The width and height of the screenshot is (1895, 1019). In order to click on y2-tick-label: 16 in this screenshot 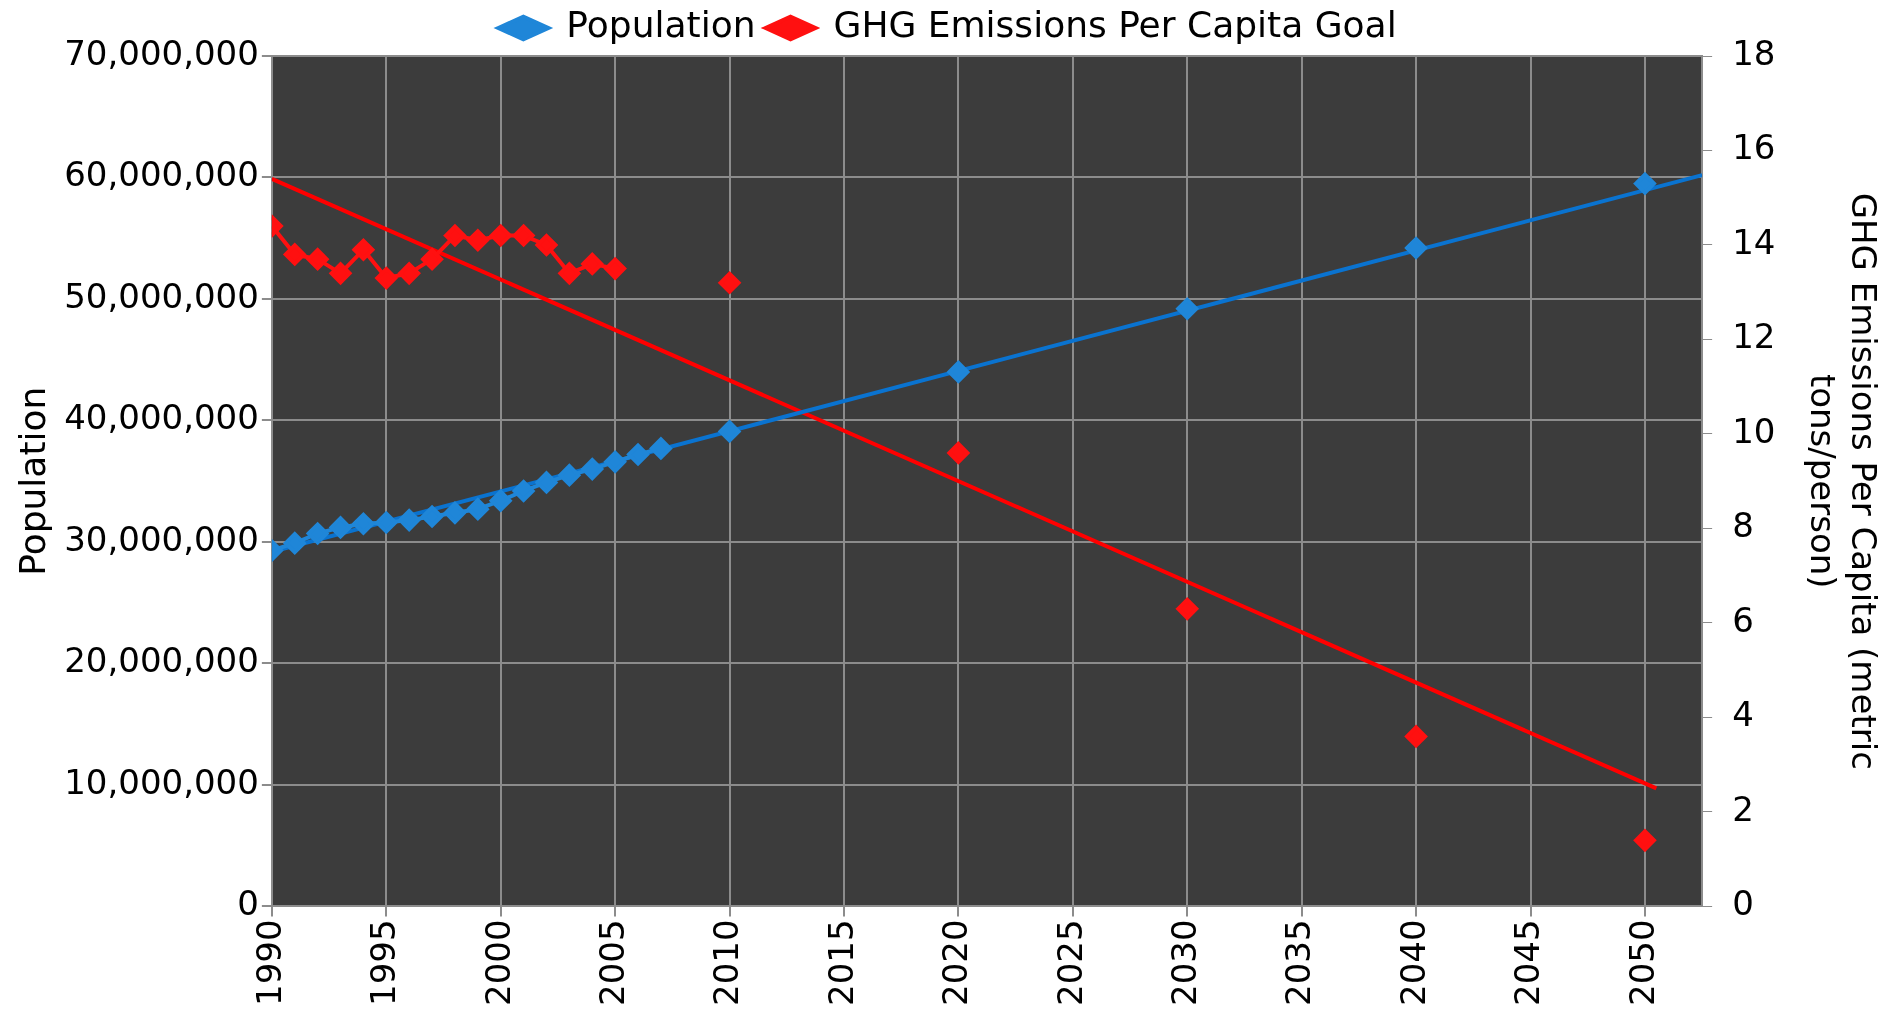, I will do `click(1754, 147)`.